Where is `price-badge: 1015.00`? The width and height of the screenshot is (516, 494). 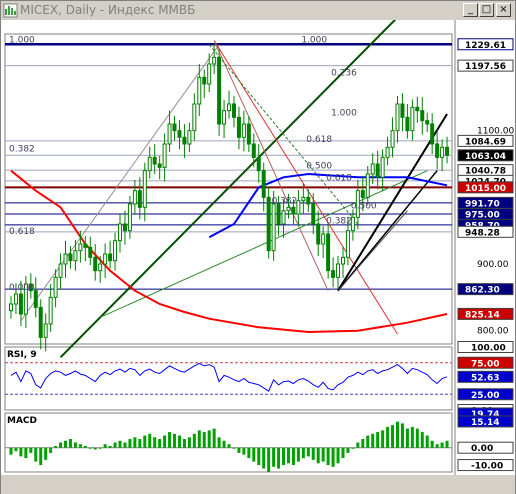
price-badge: 1015.00 is located at coordinates (485, 187).